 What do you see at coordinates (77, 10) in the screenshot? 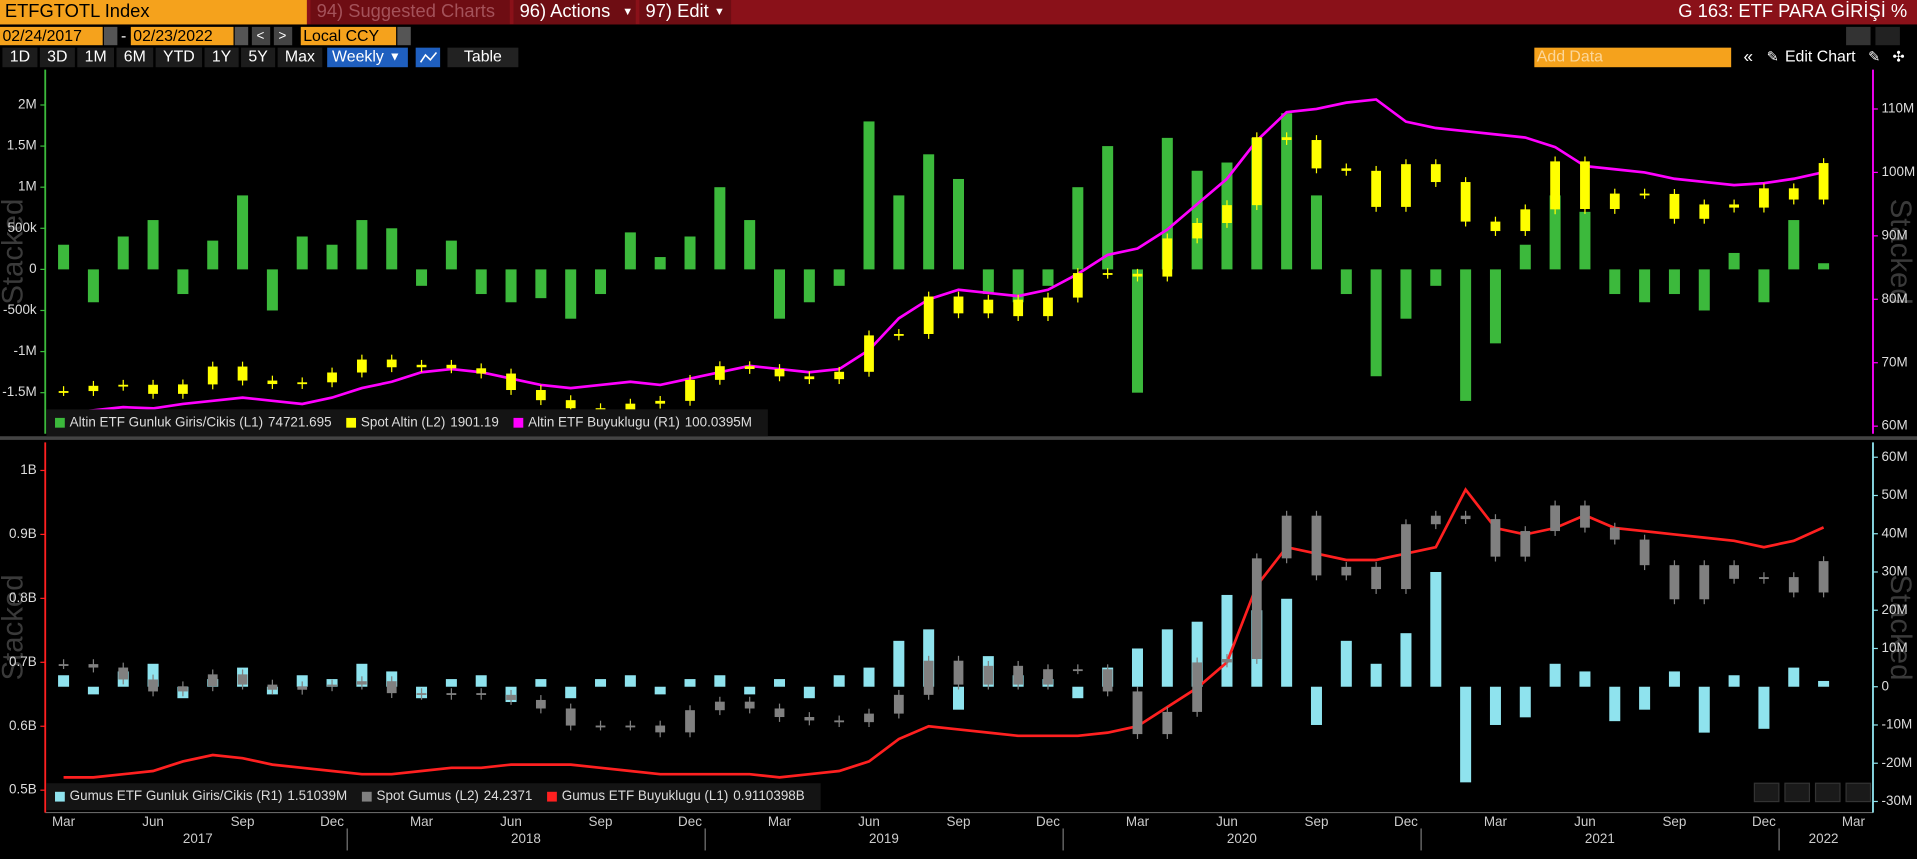
I see `ticker: ETFGTOTL Index` at bounding box center [77, 10].